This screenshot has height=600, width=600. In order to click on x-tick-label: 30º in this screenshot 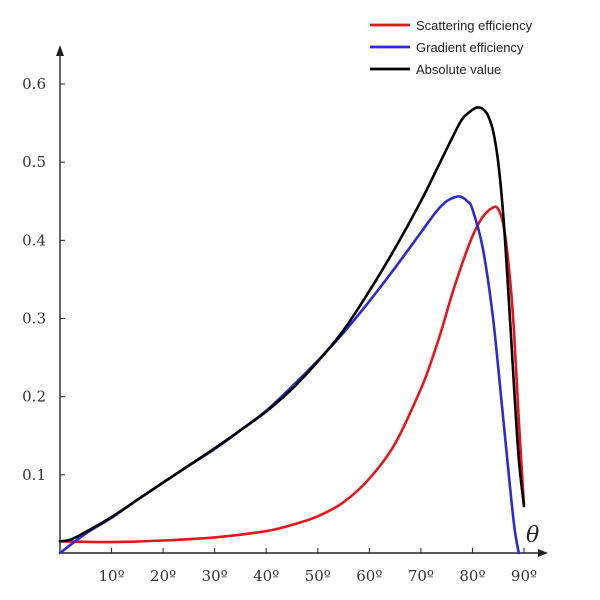, I will do `click(215, 576)`.